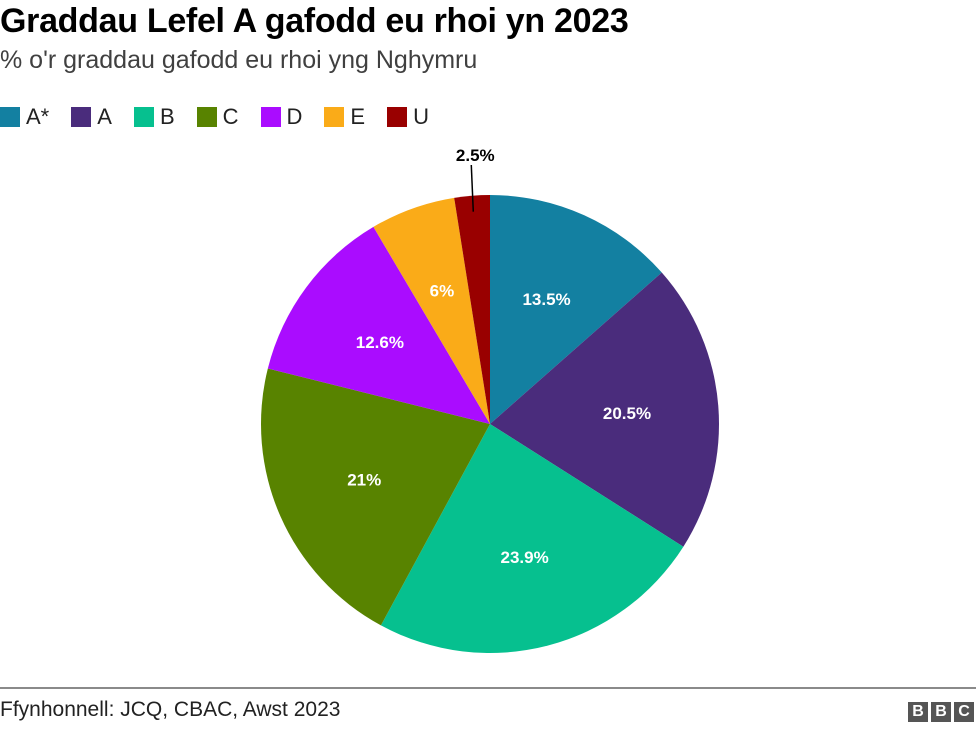 The width and height of the screenshot is (976, 730). I want to click on legend-item-e: E, so click(344, 117).